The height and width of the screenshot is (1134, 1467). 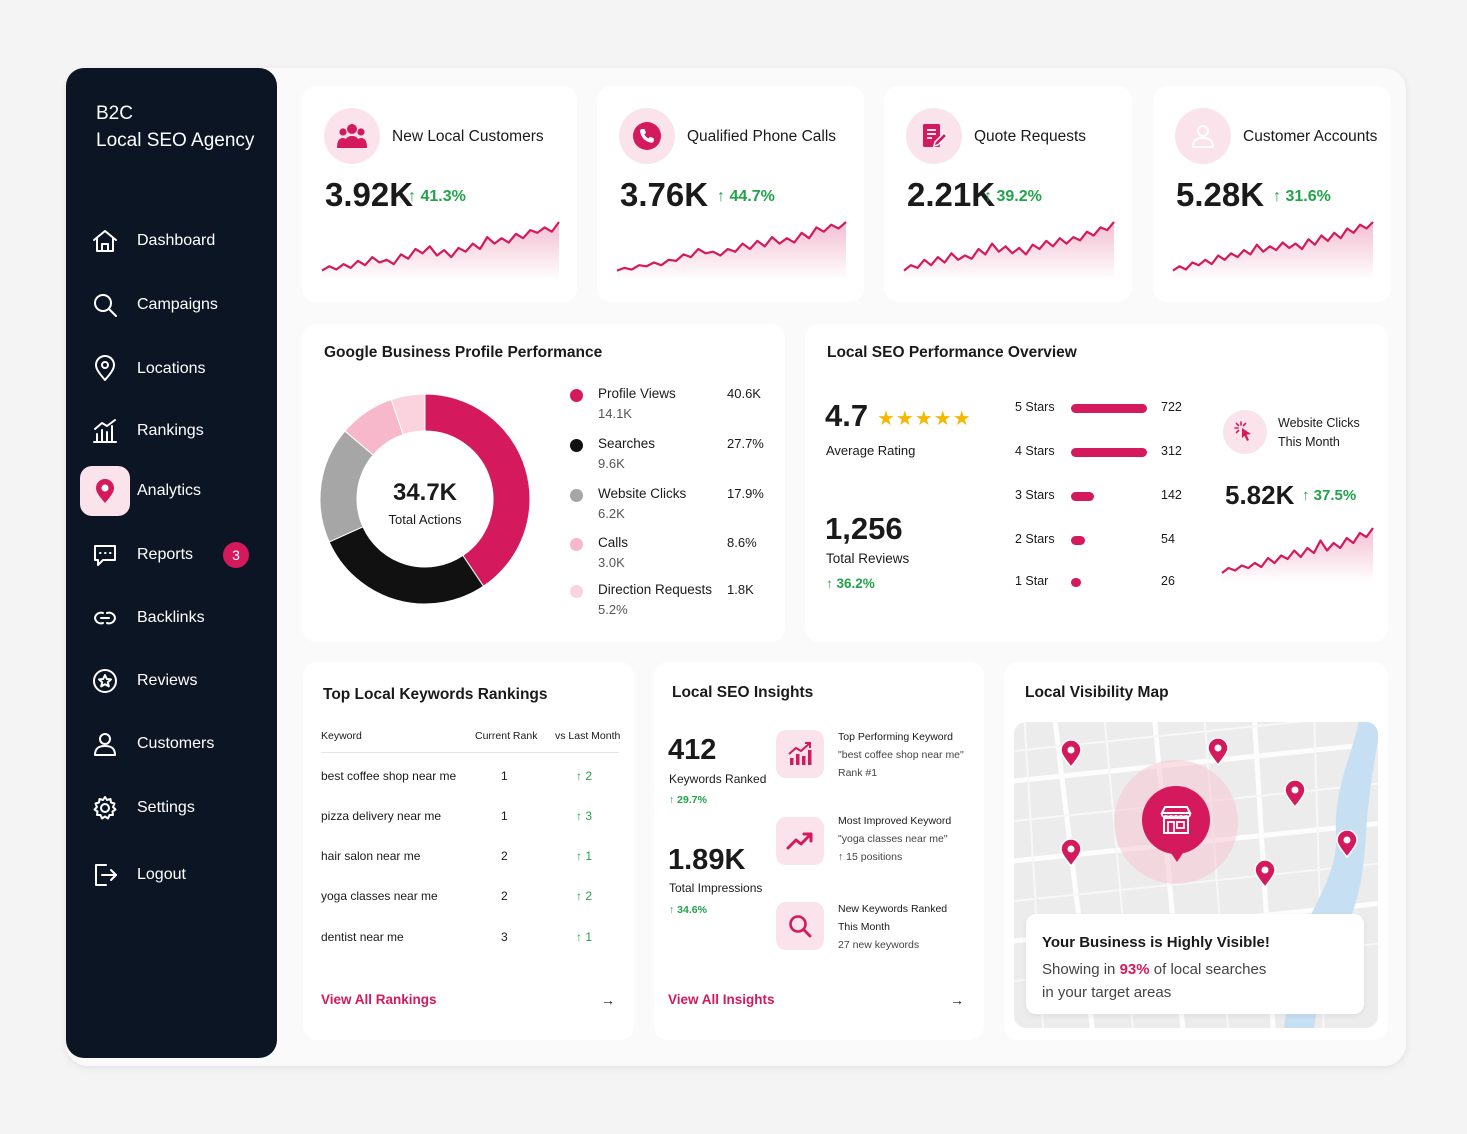 I want to click on keywords-ranked-value: 412, so click(x=692, y=750).